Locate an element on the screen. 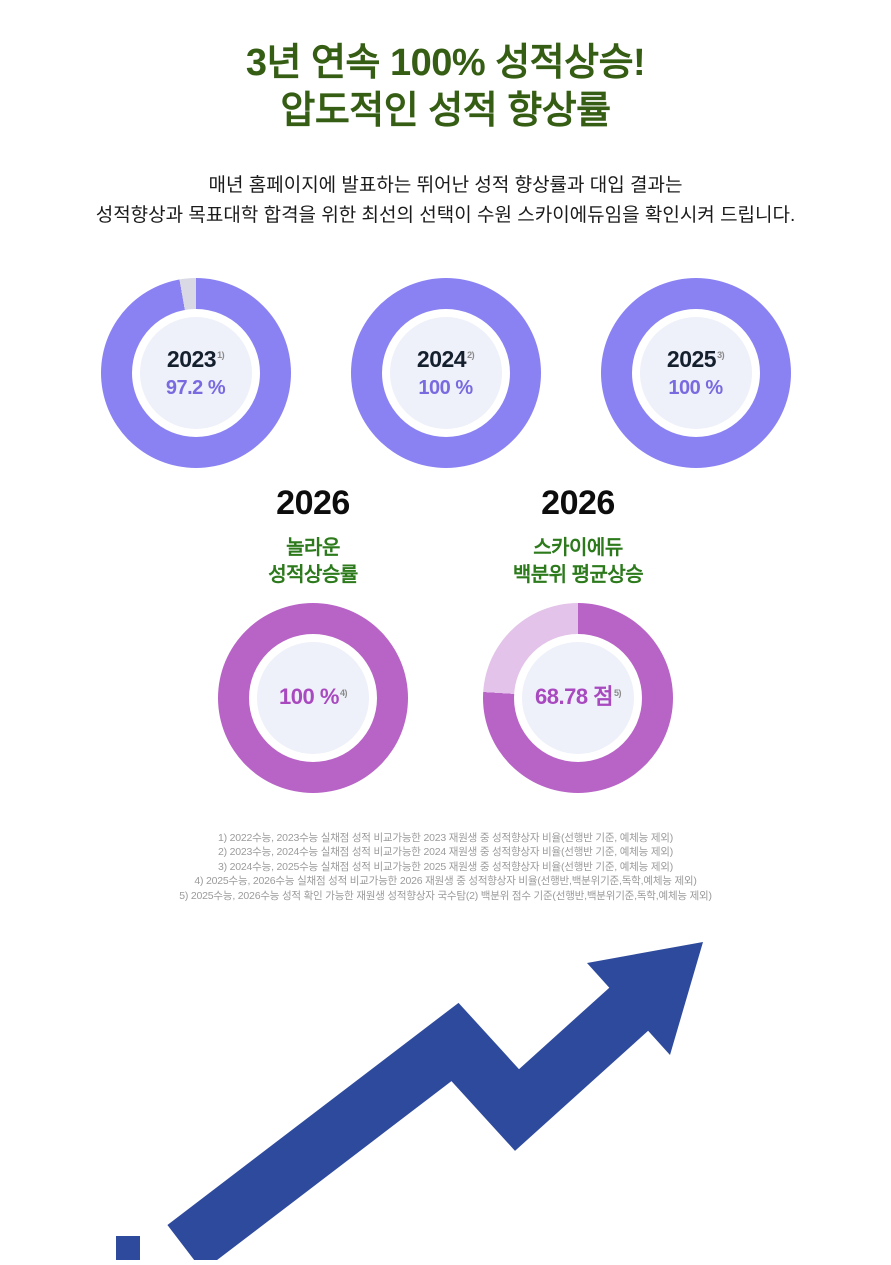 The height and width of the screenshot is (1265, 891). column-2026-percentile: 2026 스카이에듀 백분위 평균상승 68.78 점5) is located at coordinates (578, 638).